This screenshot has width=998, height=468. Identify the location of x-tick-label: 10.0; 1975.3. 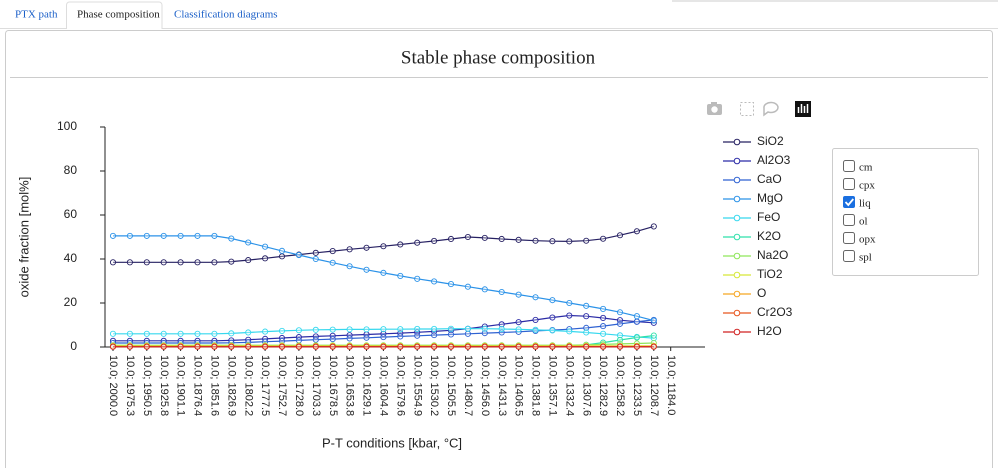
(130, 385).